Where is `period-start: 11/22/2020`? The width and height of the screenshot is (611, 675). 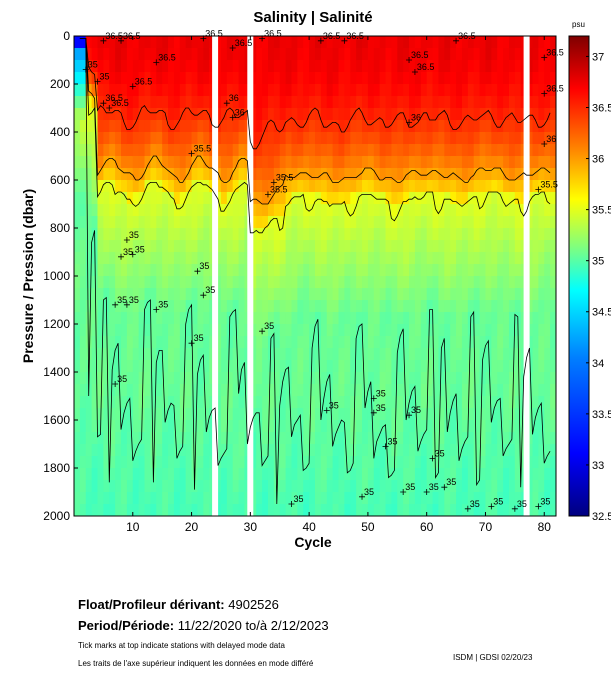 period-start: 11/22/2020 is located at coordinates (209, 625).